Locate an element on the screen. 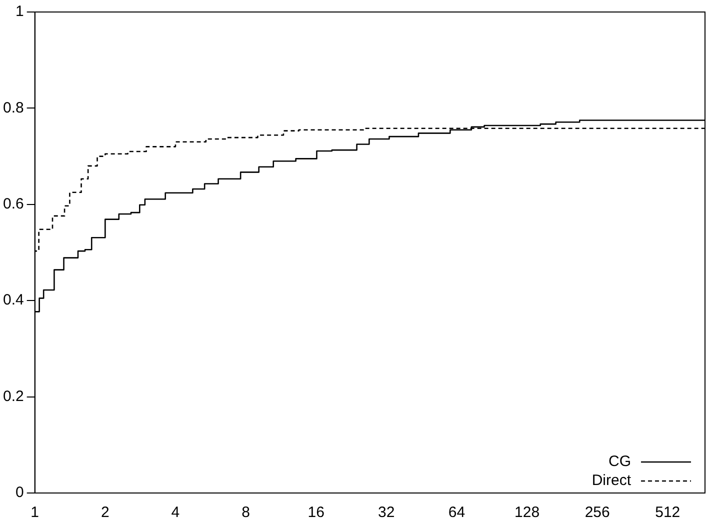  y-tick-label: 0.6 is located at coordinates (13, 204).